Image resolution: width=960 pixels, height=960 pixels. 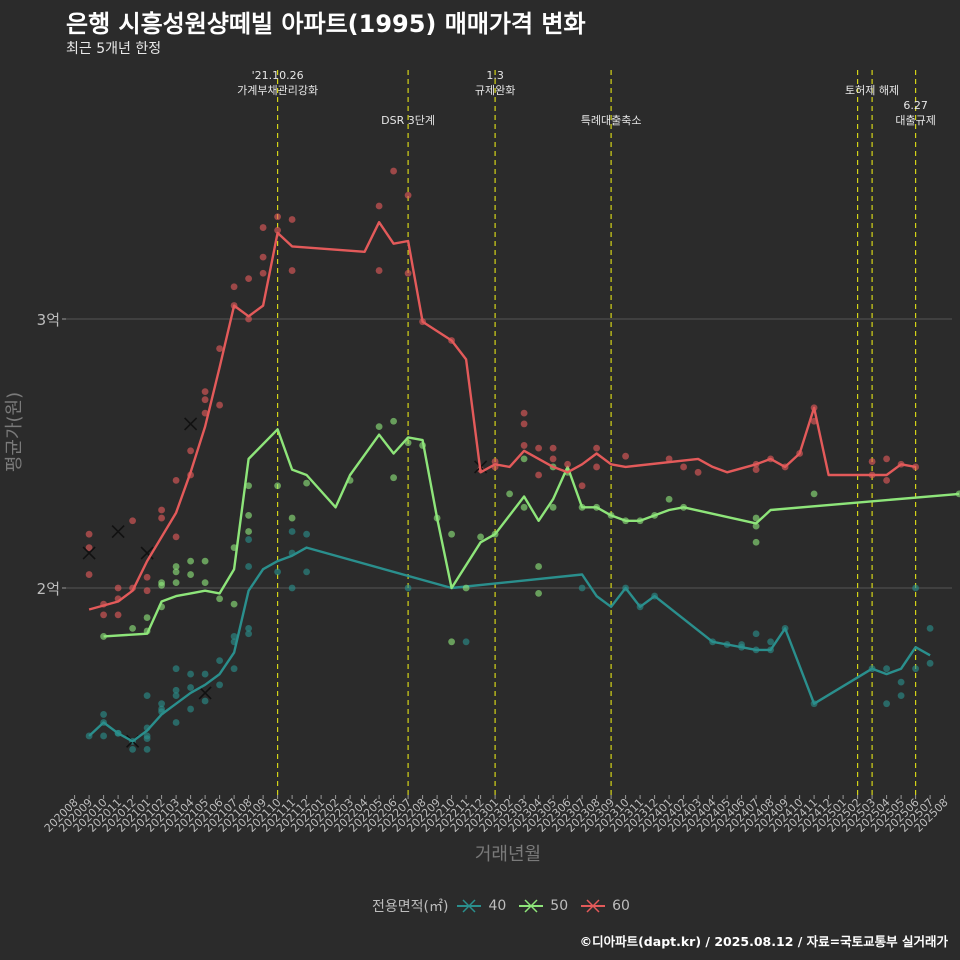 What do you see at coordinates (531, 906) in the screenshot?
I see `legend-key-50-icon` at bounding box center [531, 906].